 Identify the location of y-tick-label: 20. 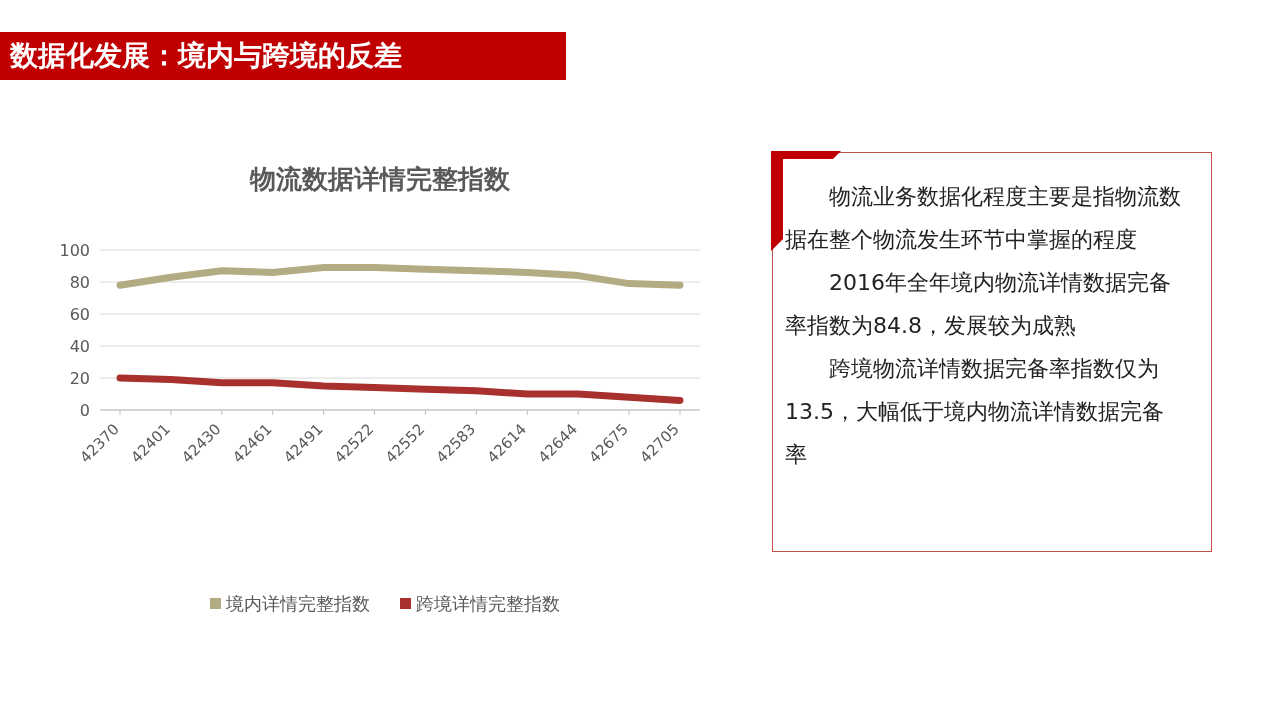
(79, 378).